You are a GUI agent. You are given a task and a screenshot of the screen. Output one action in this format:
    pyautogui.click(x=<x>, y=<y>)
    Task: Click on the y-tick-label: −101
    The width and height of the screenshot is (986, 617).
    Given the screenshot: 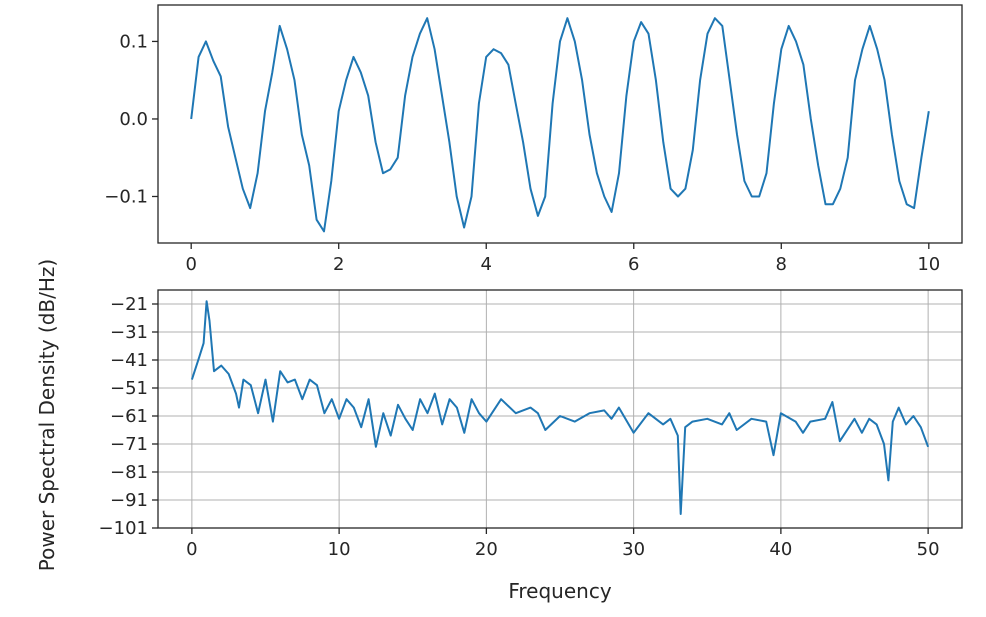 What is the action you would take?
    pyautogui.click(x=123, y=528)
    